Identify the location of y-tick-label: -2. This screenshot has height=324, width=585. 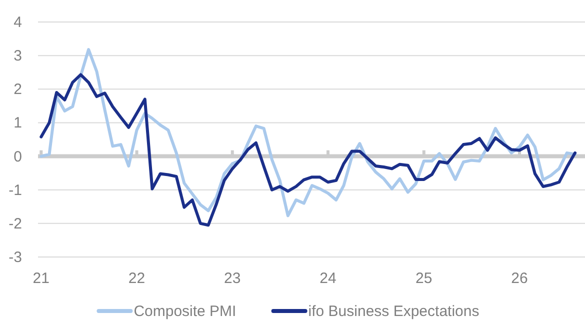
(15, 223).